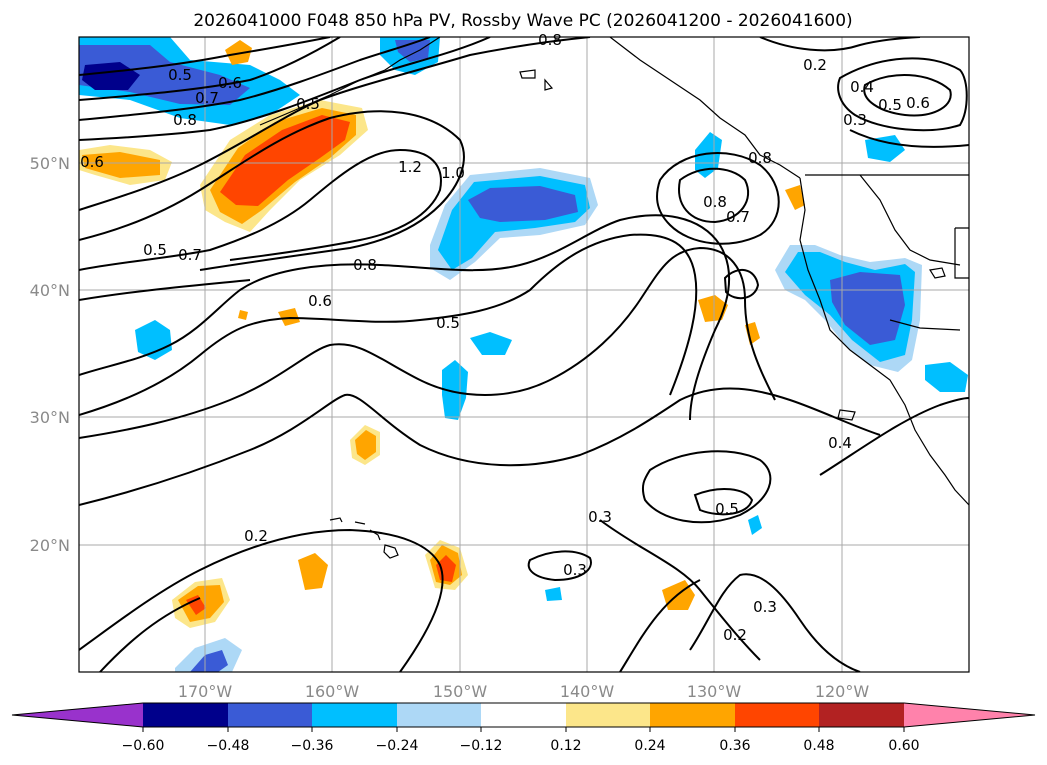  Describe the element at coordinates (714, 691) in the screenshot. I see `lon-label: 130°W` at that location.